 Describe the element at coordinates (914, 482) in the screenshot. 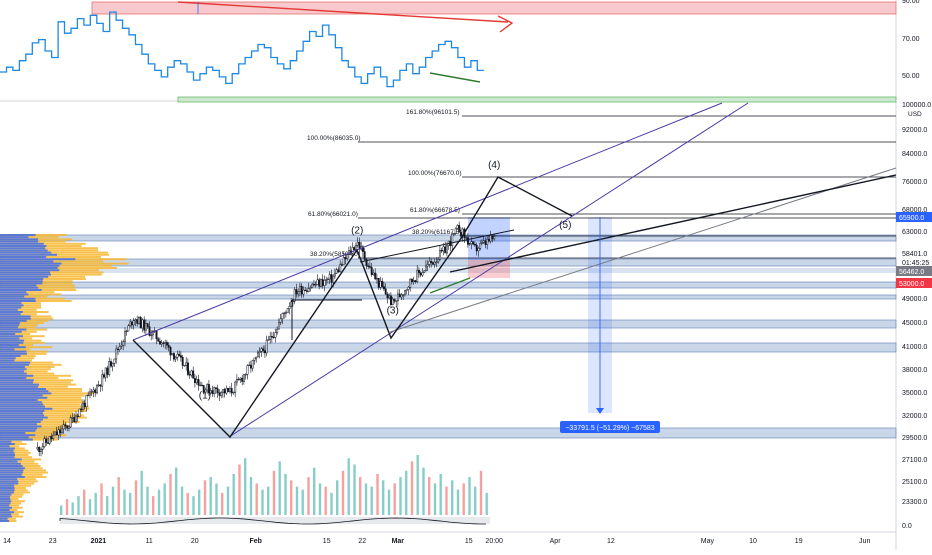

I see `price-tick: 25100.0` at that location.